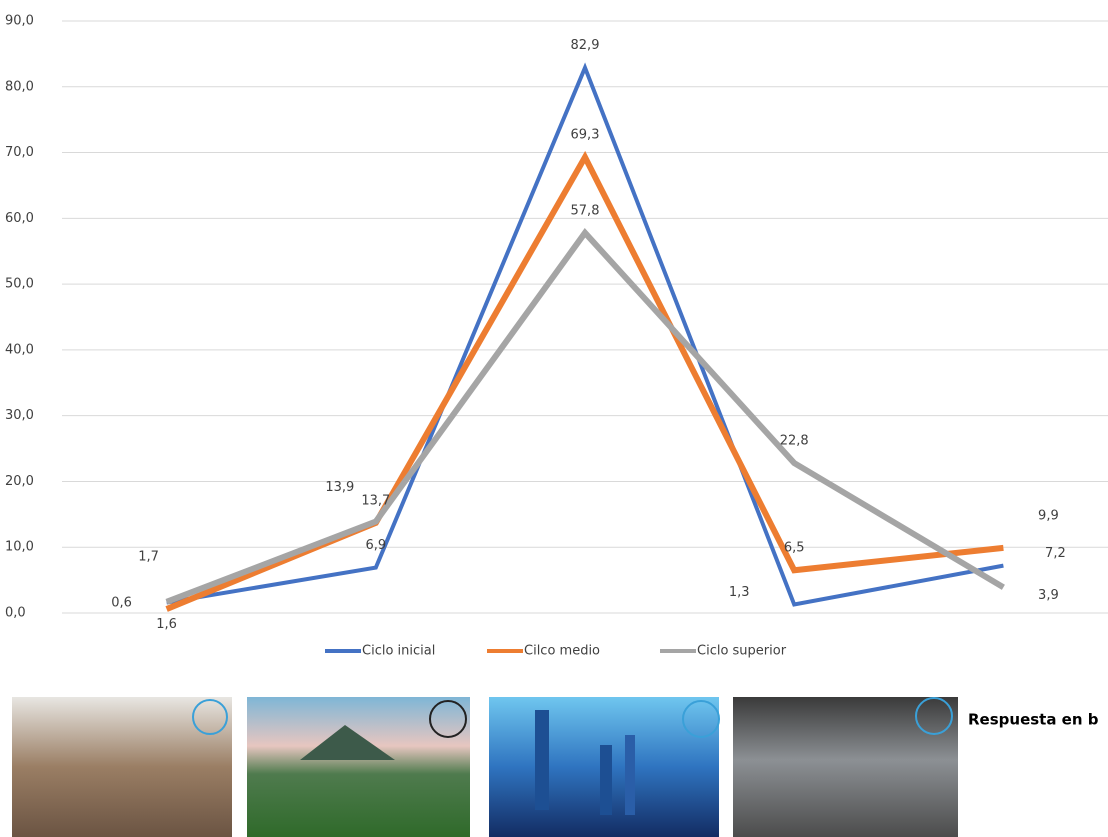  I want to click on y-tick-label: 40,0, so click(19, 349).